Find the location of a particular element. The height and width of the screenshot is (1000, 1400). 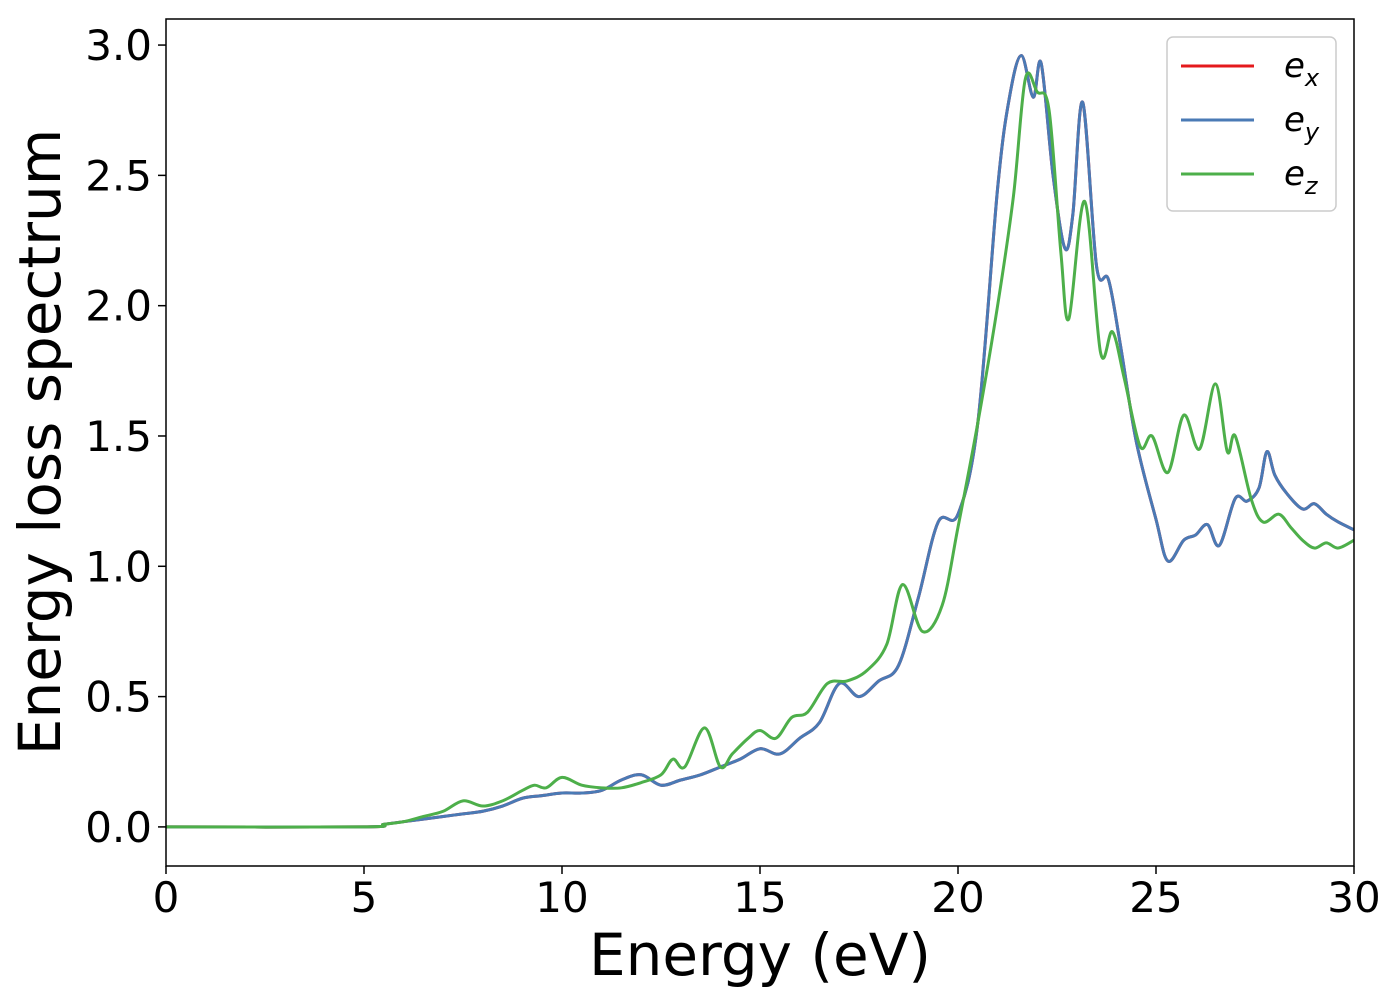

legend-label-y: ey is located at coordinates (1302, 123).